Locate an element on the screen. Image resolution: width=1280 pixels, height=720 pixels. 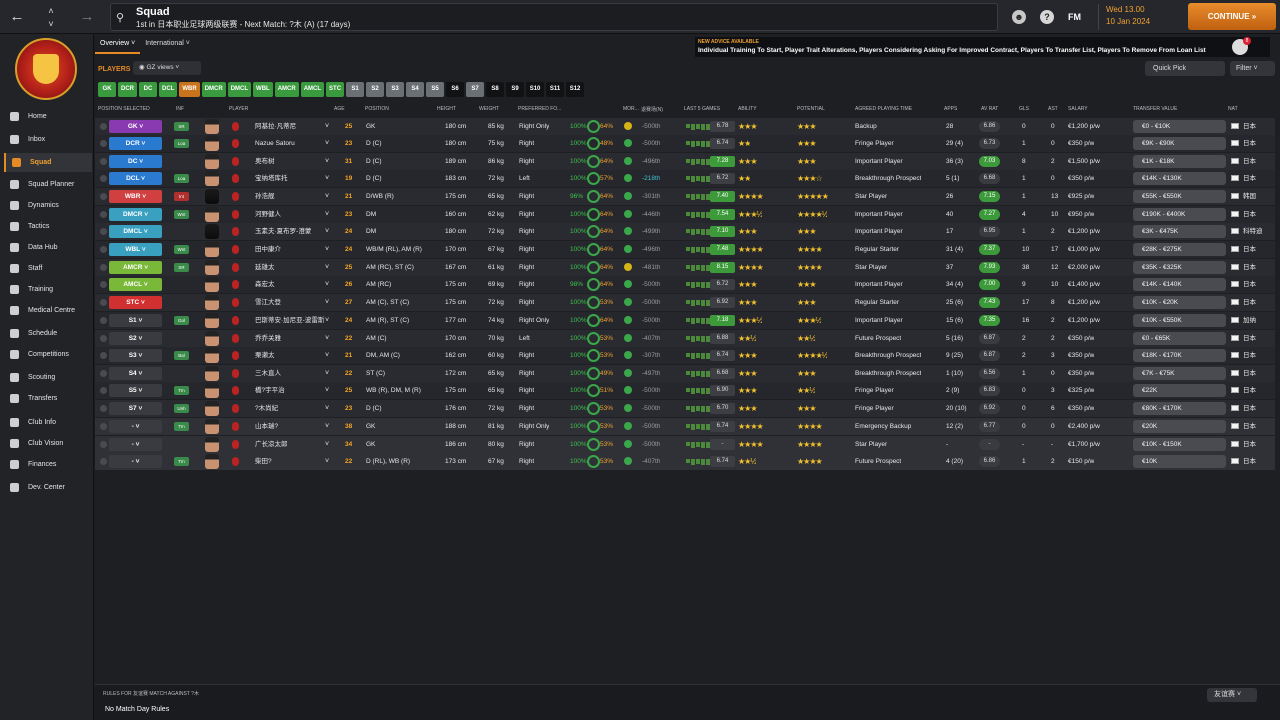
player-name: 广长凉太郎 is located at coordinates (271, 444).